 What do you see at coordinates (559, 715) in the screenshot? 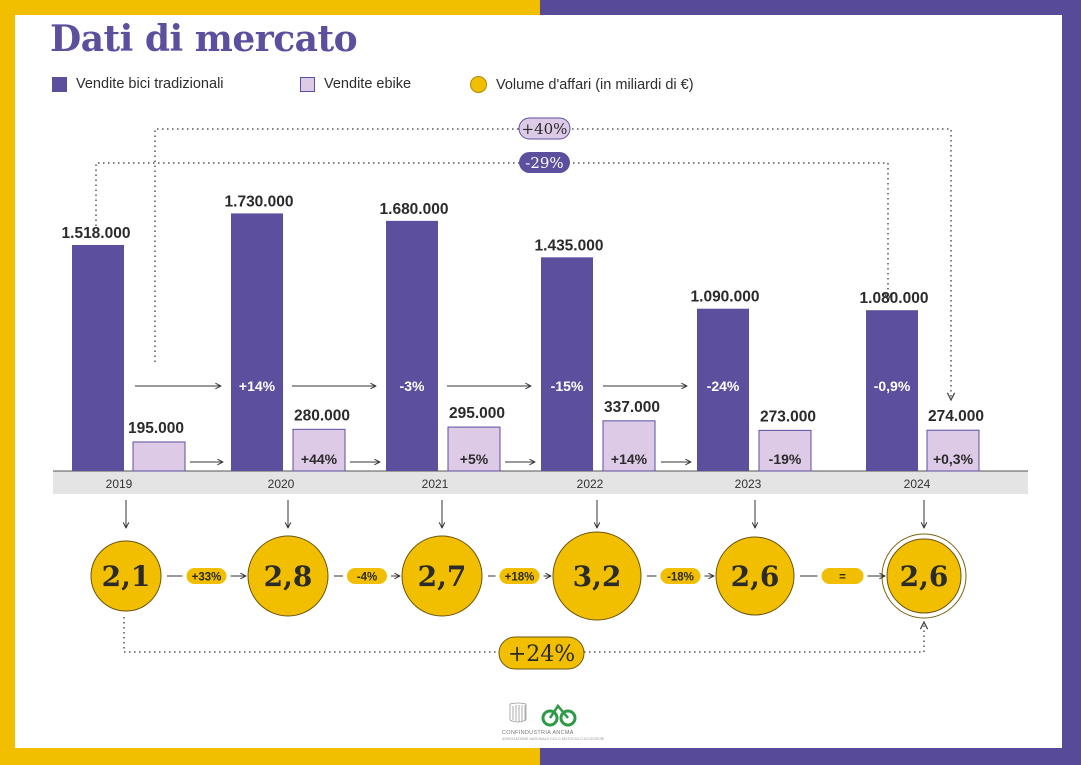
I see `ancma-bike-logo-icon` at bounding box center [559, 715].